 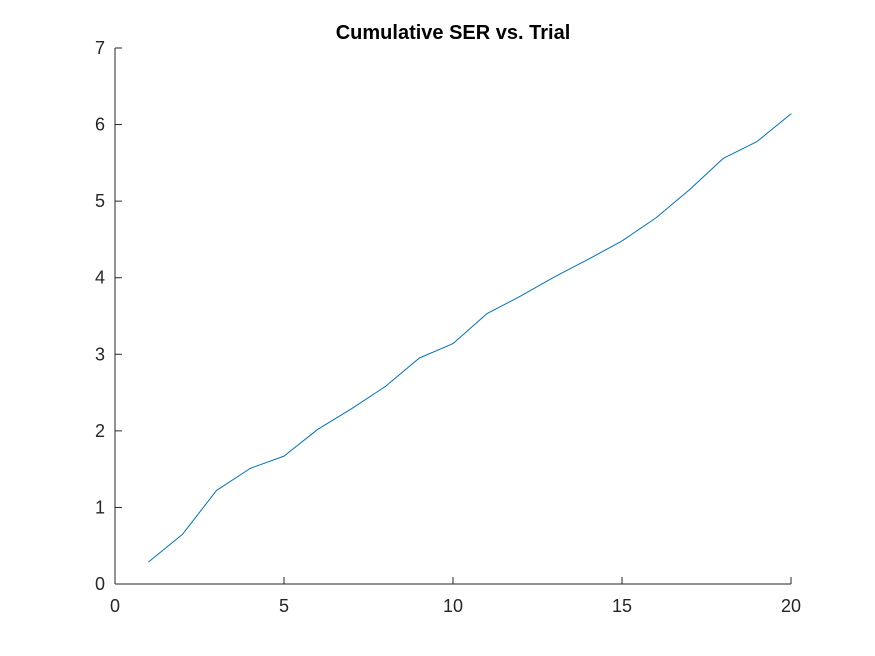 I want to click on y-tick-label: 2, so click(x=100, y=431).